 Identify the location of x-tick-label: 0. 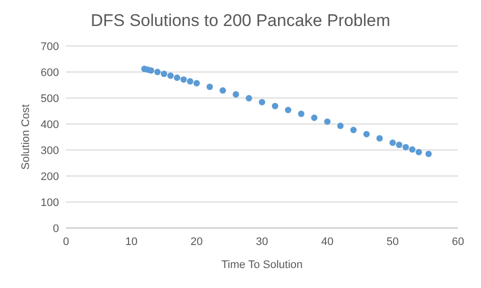
(66, 242).